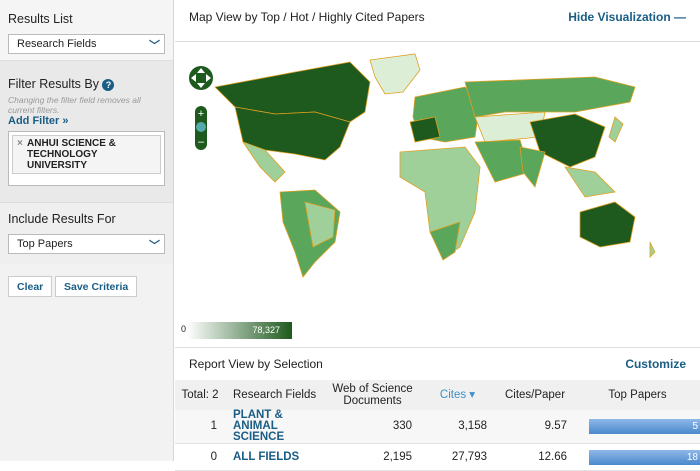 This screenshot has width=700, height=471. I want to click on legend-bar: 78,327, so click(239, 330).